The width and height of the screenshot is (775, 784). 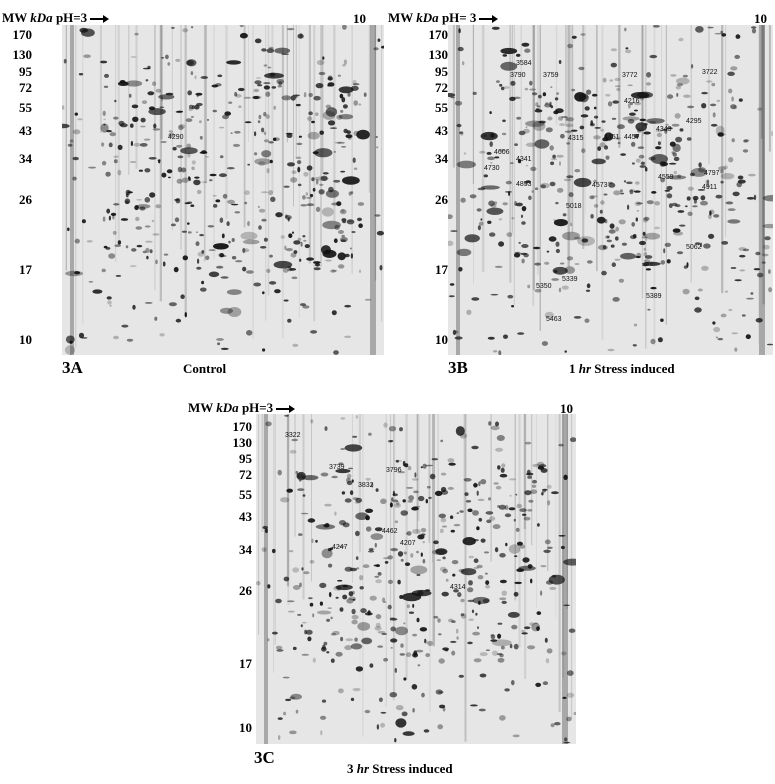 What do you see at coordinates (264, 757) in the screenshot?
I see `panel-label: 3C` at bounding box center [264, 757].